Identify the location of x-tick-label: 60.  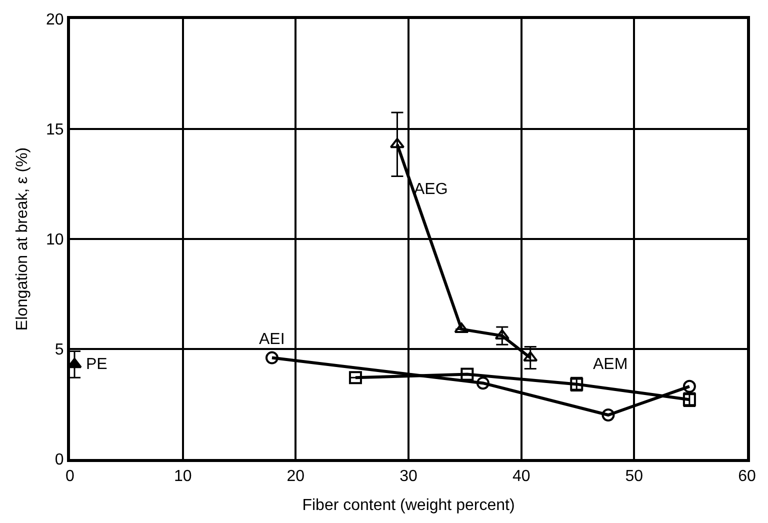
(747, 477).